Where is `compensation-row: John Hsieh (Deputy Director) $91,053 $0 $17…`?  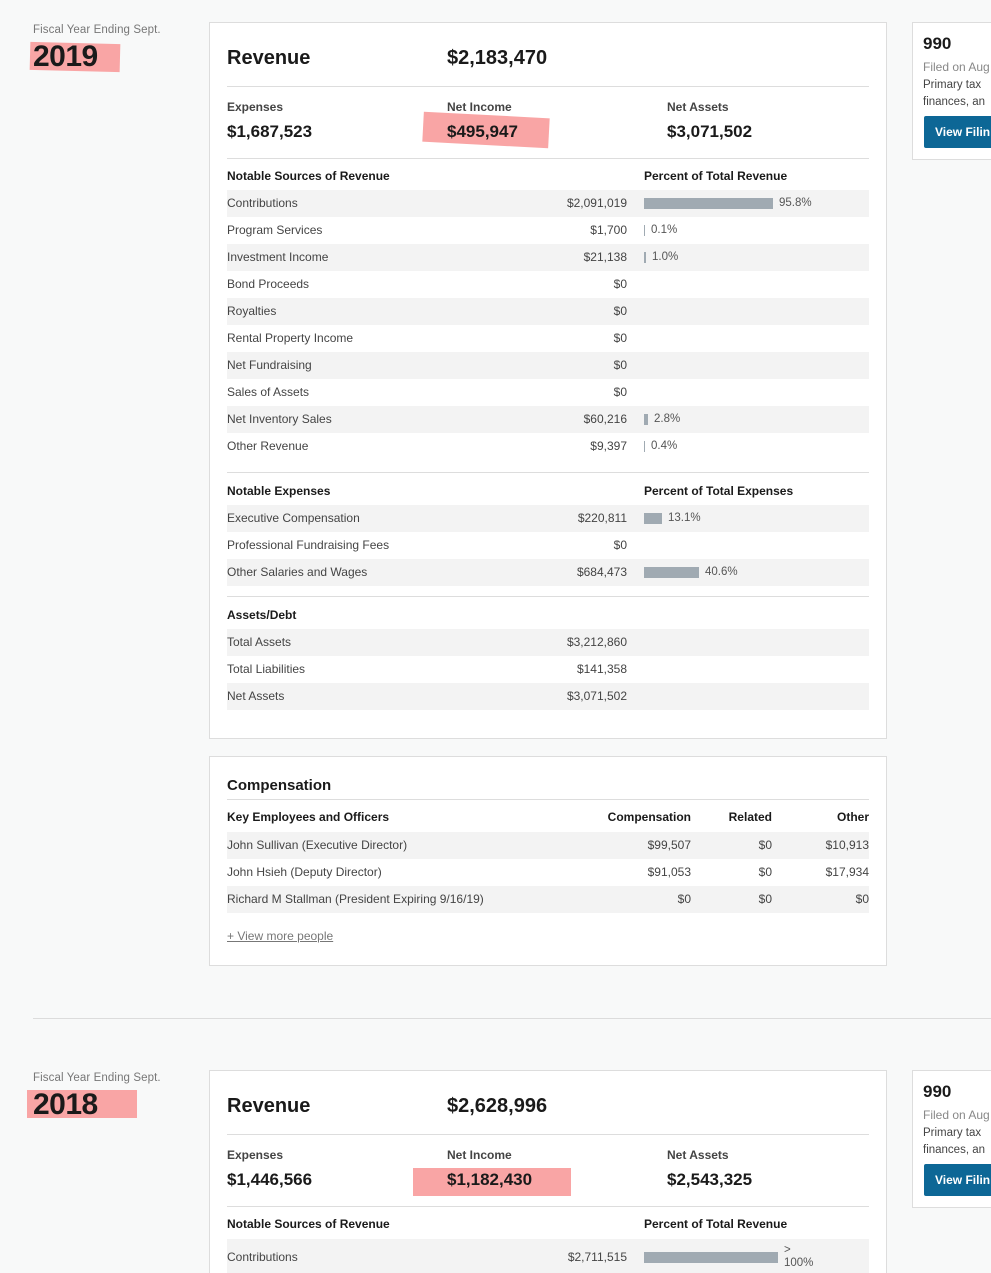
compensation-row: John Hsieh (Deputy Director) $91,053 $0 $17… is located at coordinates (548, 872).